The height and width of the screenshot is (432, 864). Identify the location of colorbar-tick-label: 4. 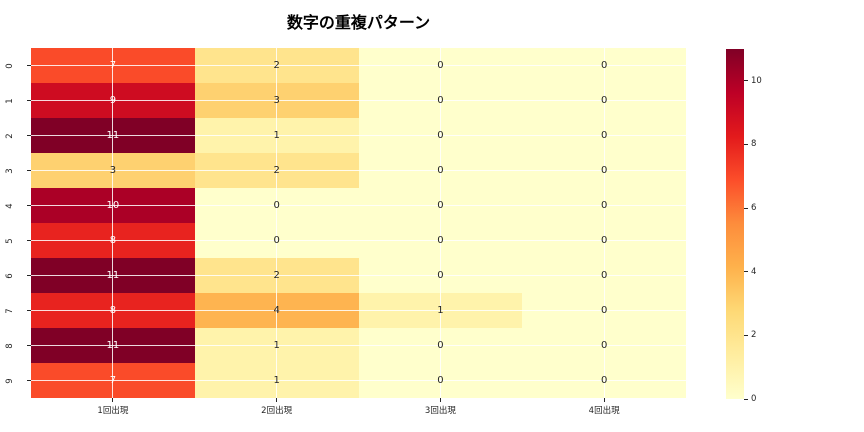
(754, 271).